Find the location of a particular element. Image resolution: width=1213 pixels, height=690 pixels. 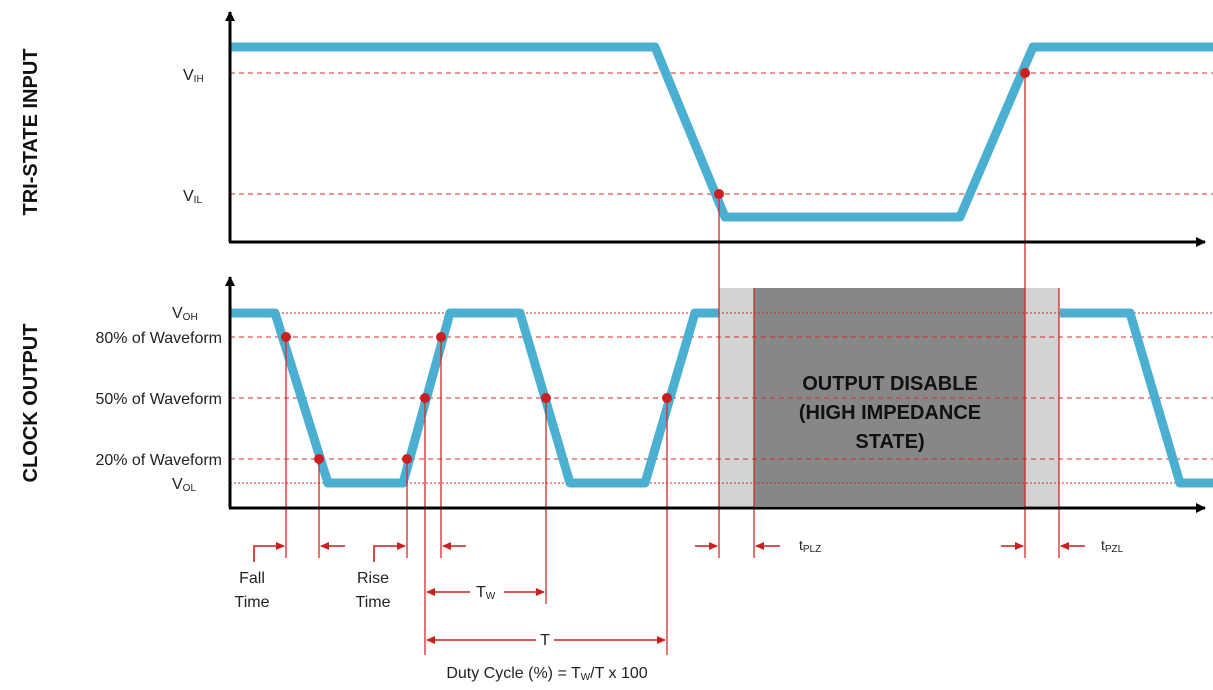

t-label: T is located at coordinates (545, 640).